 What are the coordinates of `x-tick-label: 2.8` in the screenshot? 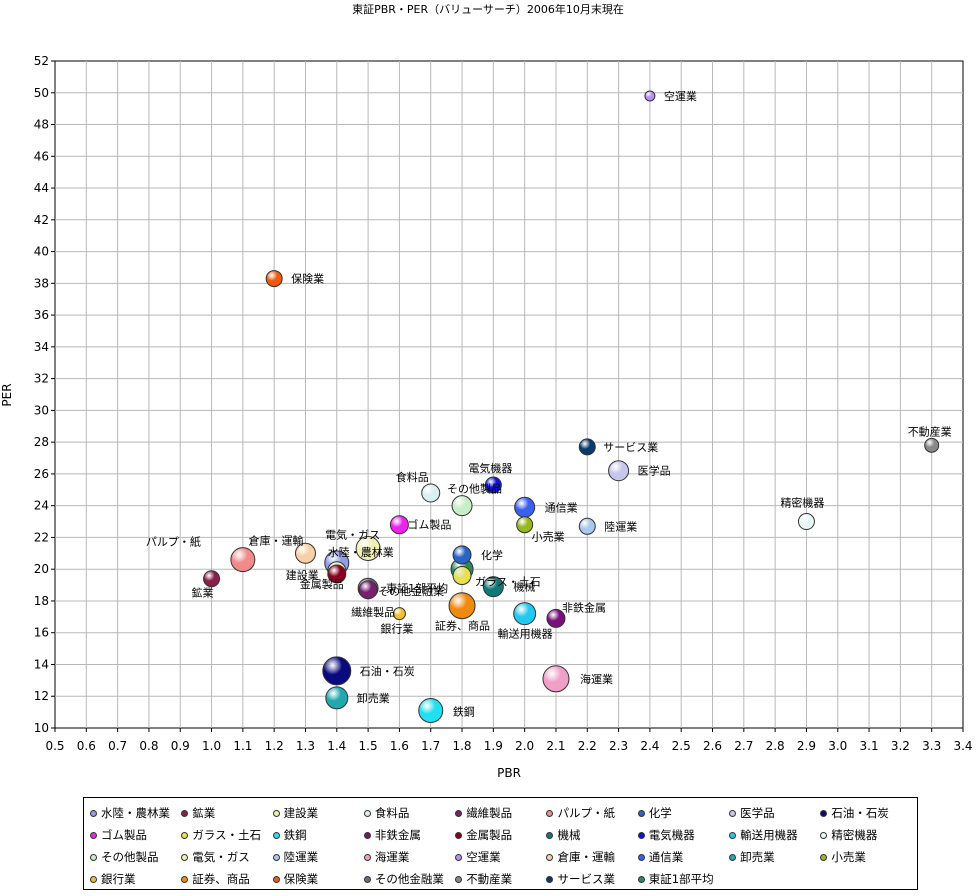 It's located at (775, 746).